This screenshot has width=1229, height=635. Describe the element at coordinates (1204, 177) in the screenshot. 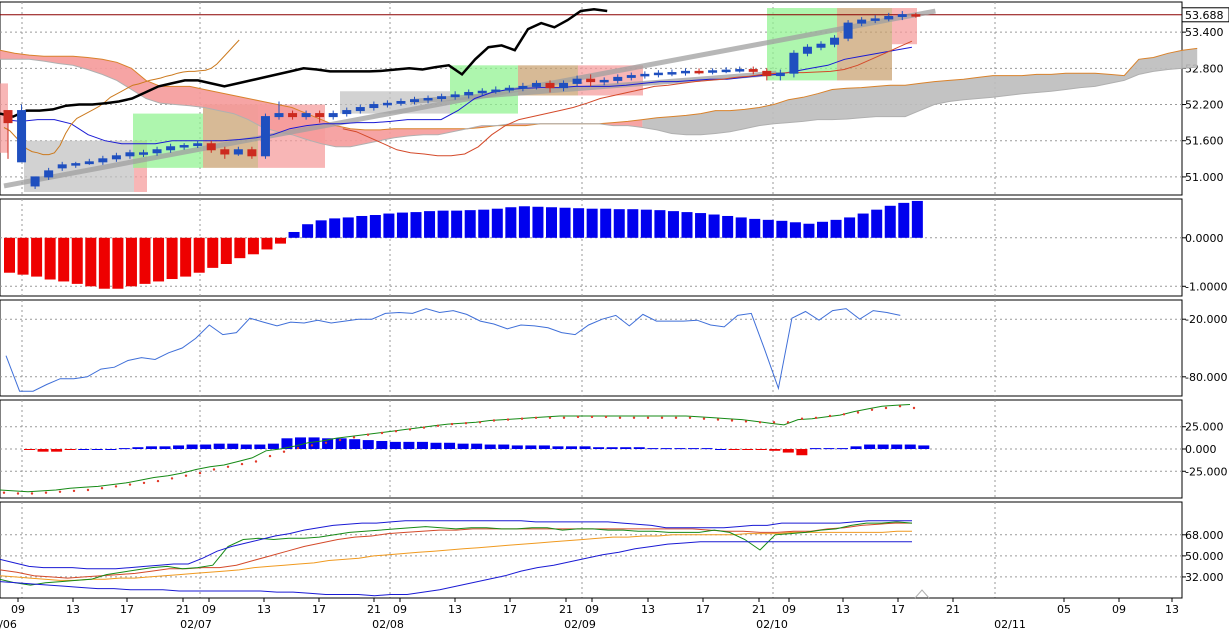

I see `price-tick-label: 51.000` at that location.